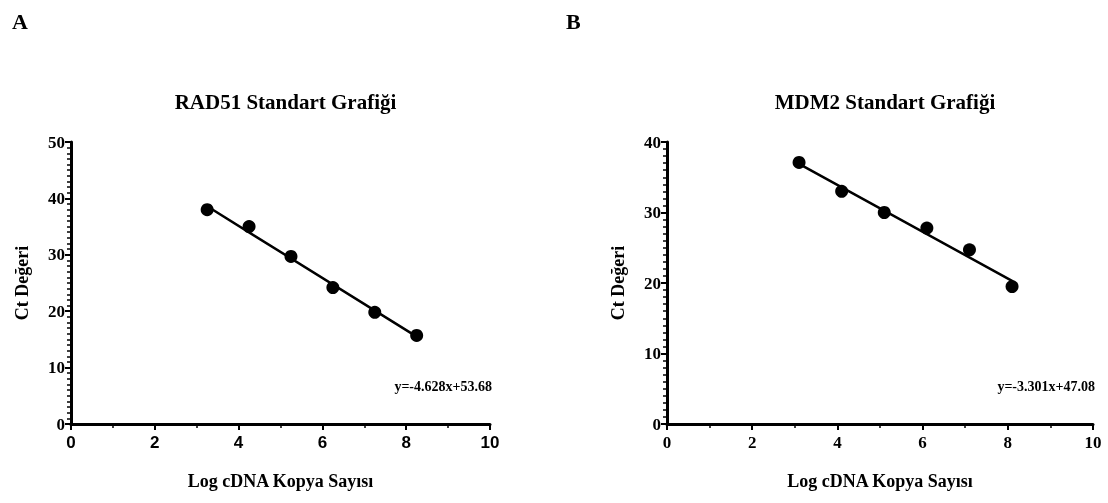 The width and height of the screenshot is (1108, 503). Describe the element at coordinates (573, 21) in the screenshot. I see `text: B` at that location.